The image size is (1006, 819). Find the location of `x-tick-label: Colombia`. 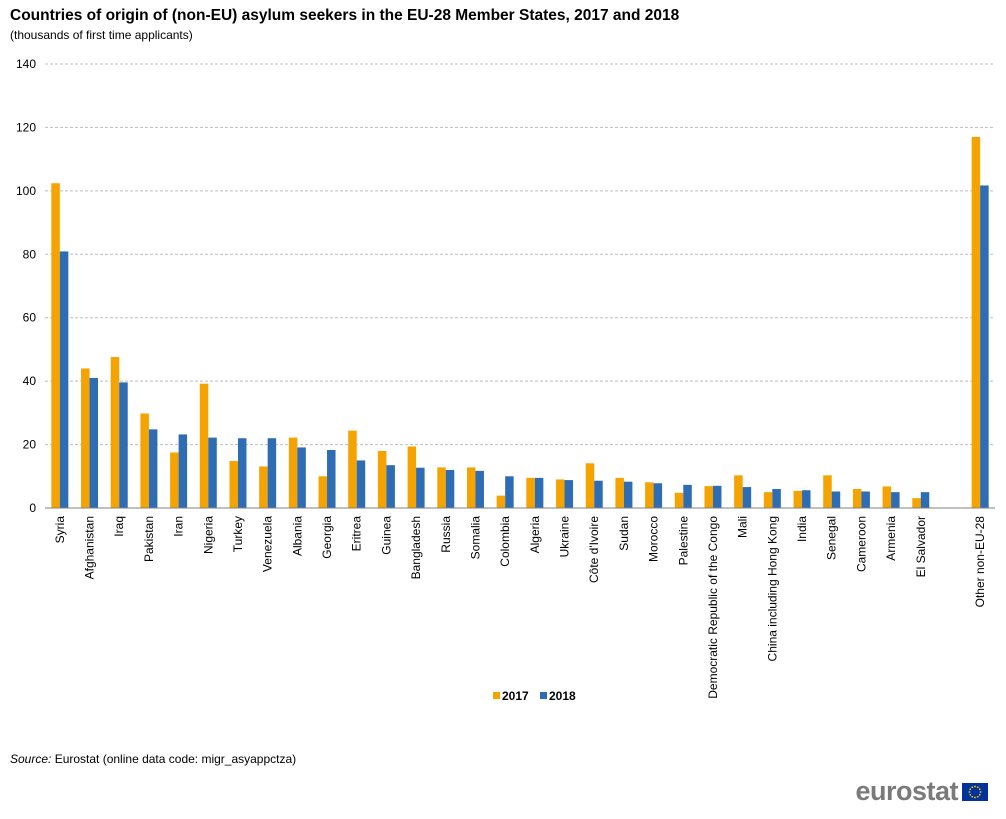

x-tick-label: Colombia is located at coordinates (505, 541).